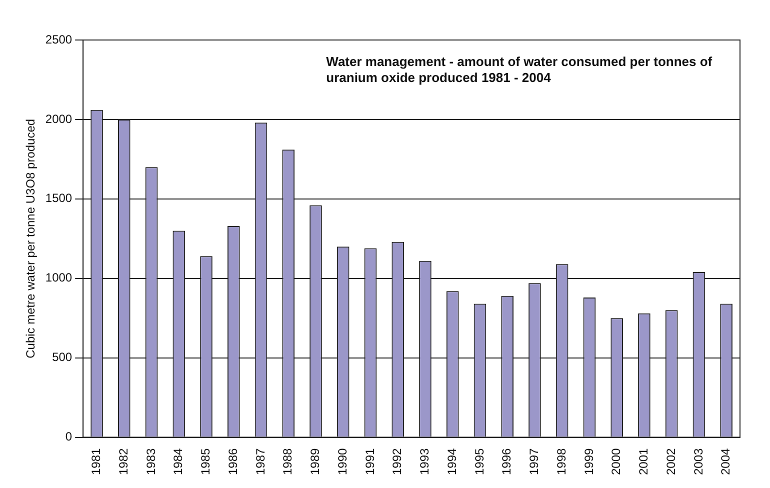 The image size is (770, 488). I want to click on y-tick-label: 0, so click(68, 437).